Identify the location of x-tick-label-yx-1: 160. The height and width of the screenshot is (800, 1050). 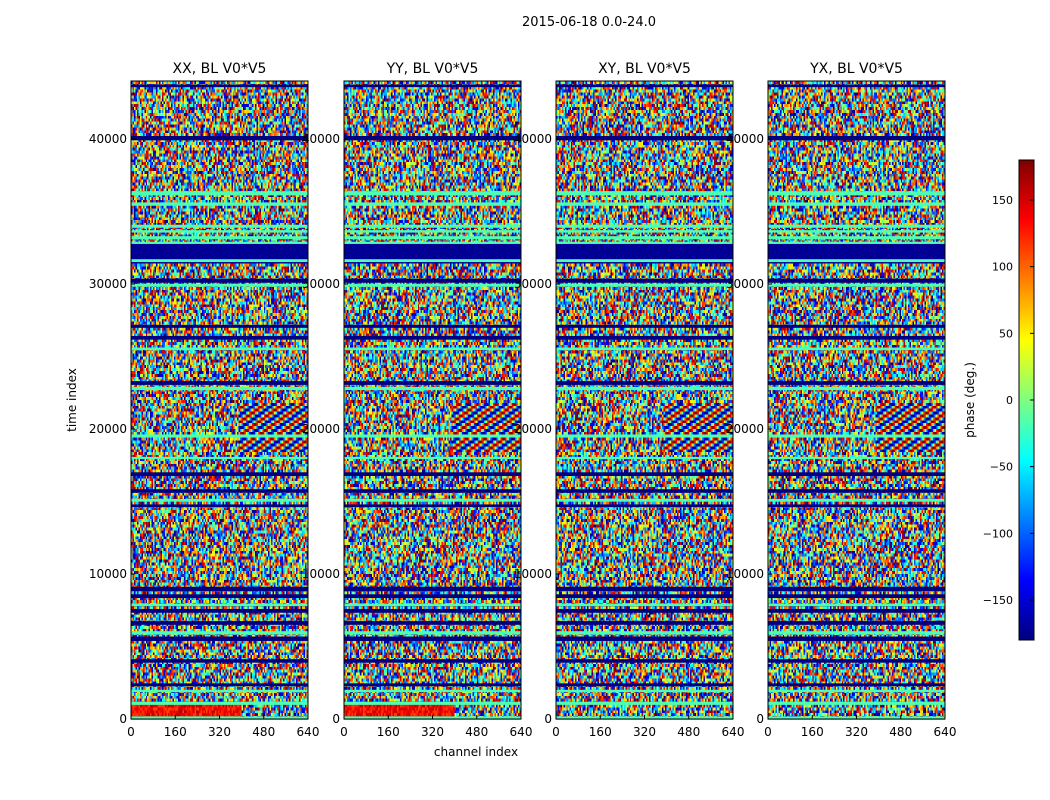
(812, 732).